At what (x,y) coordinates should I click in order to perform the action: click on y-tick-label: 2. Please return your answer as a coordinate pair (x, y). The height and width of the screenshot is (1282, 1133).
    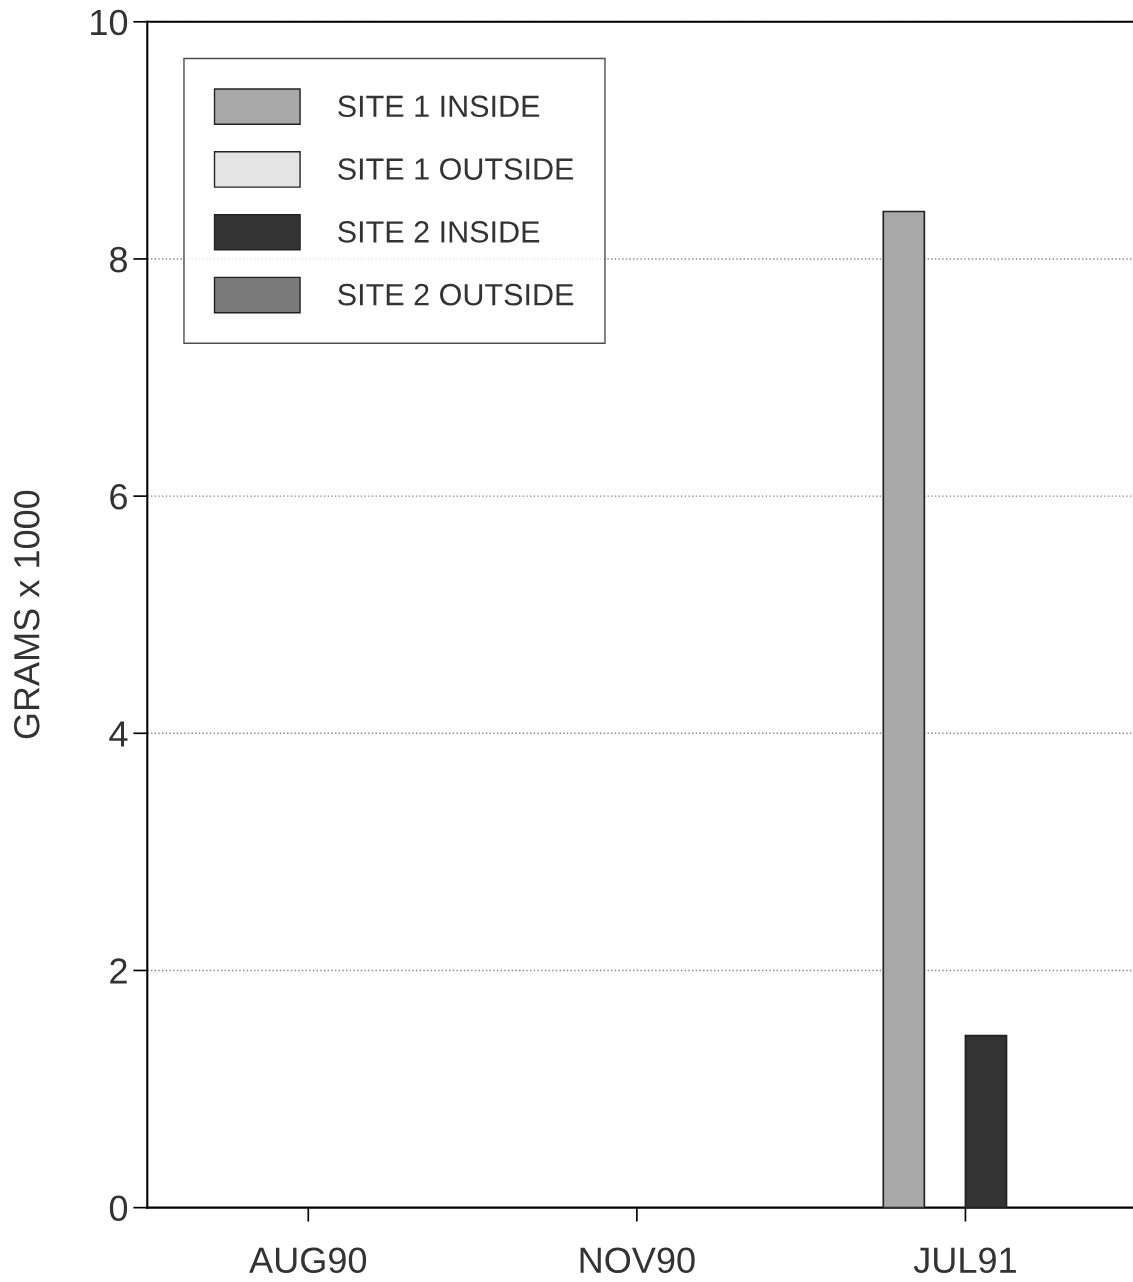
    Looking at the image, I should click on (118, 971).